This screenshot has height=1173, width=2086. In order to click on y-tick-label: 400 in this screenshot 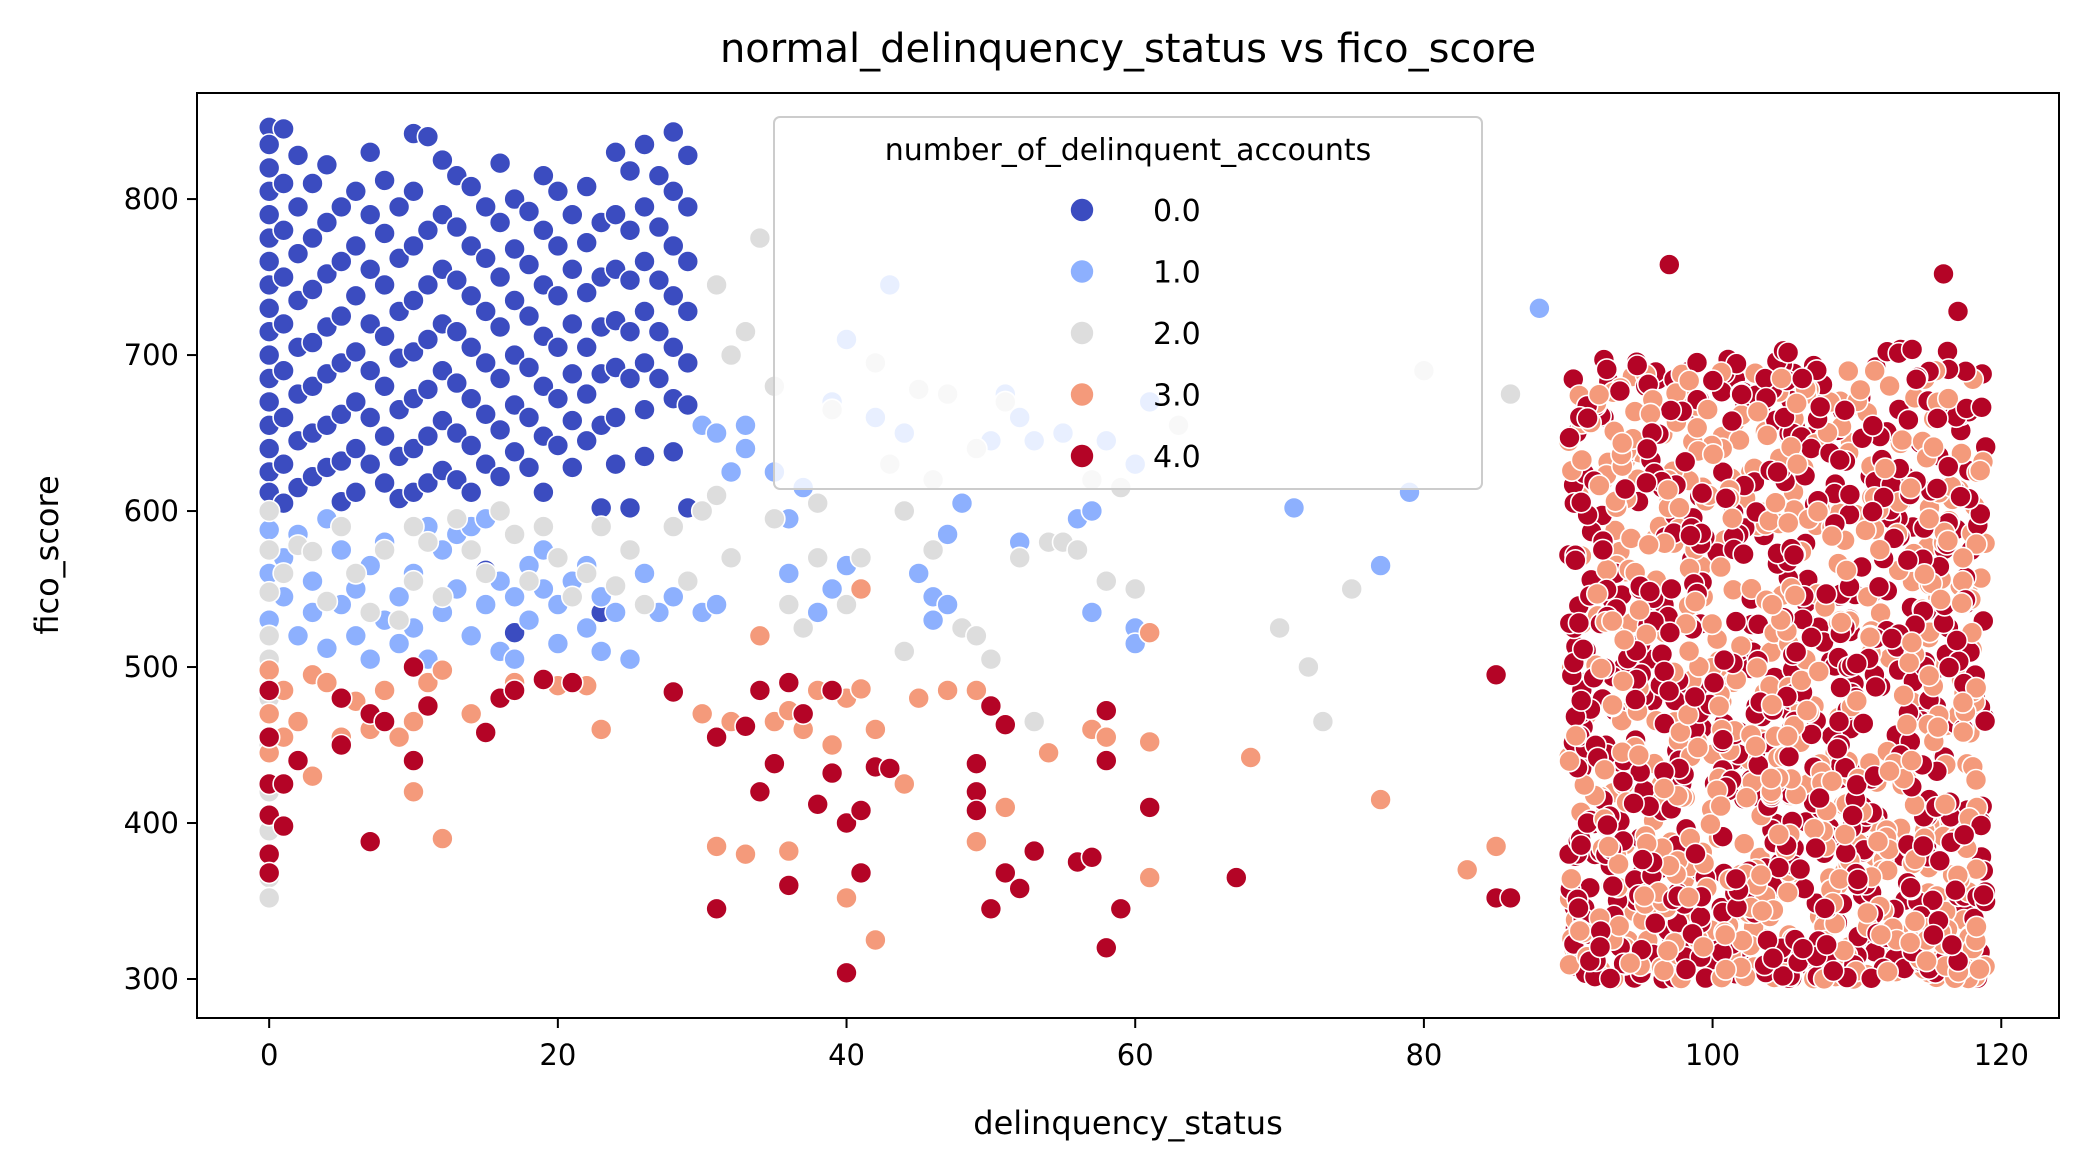, I will do `click(151, 823)`.